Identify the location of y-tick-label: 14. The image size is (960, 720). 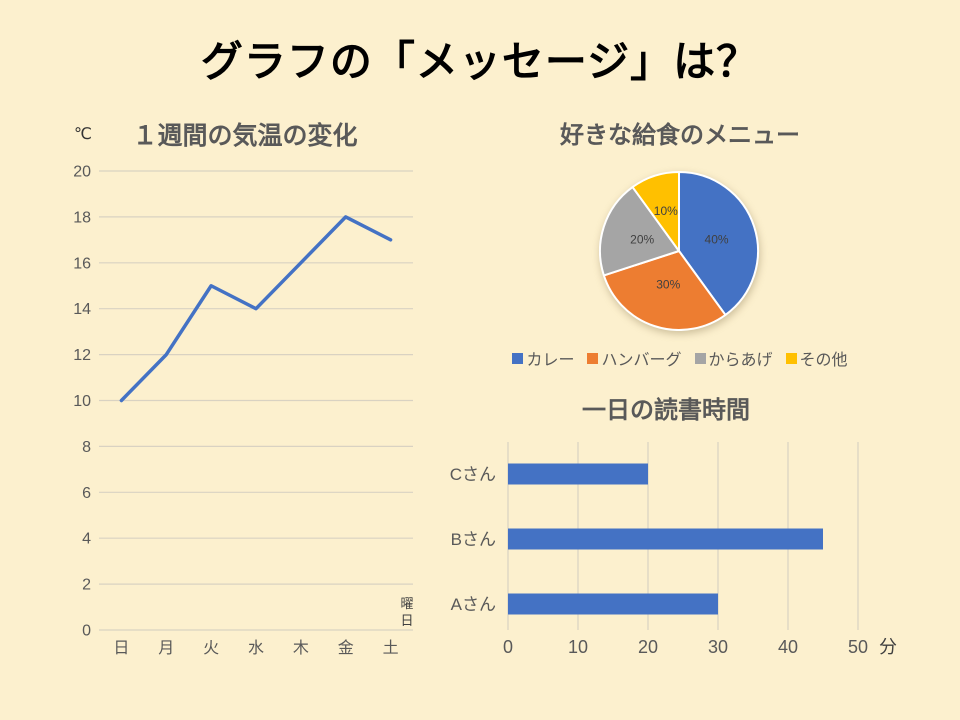
(82, 309).